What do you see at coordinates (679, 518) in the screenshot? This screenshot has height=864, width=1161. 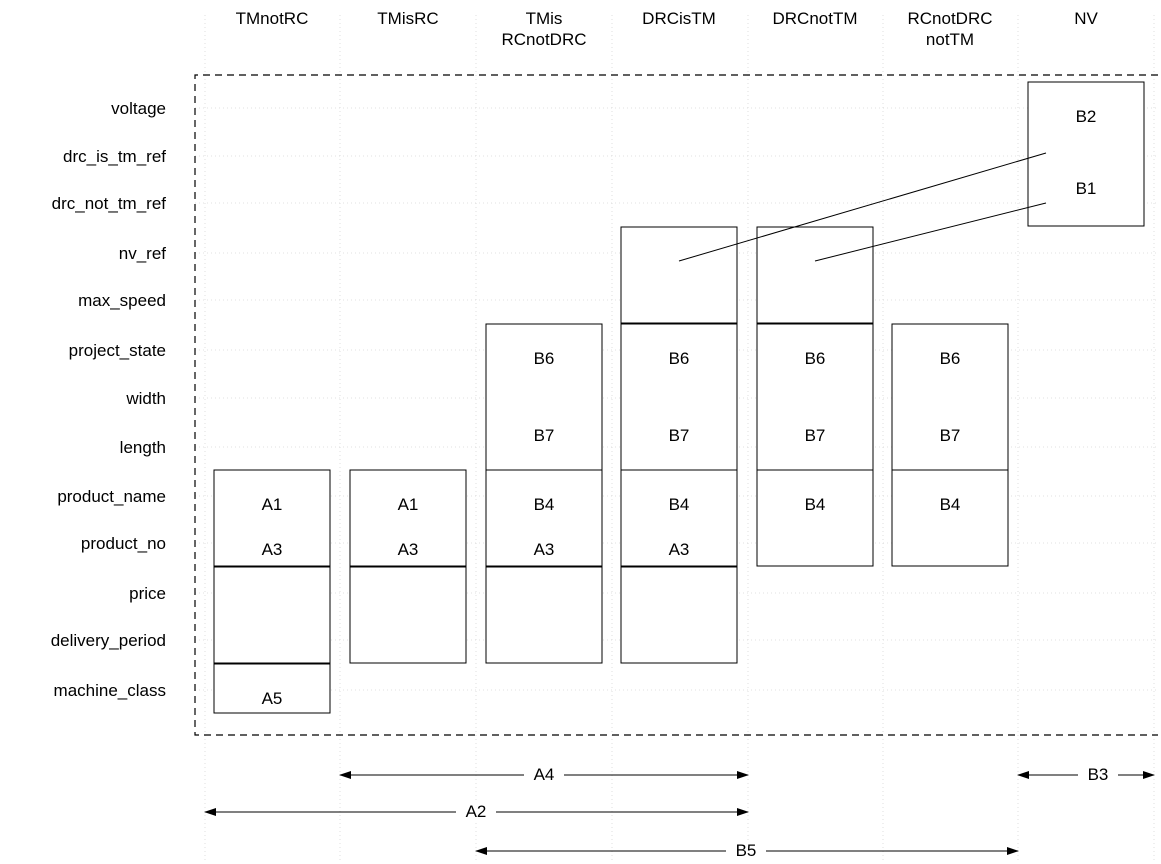 I see `block-box-prod-drcistm` at bounding box center [679, 518].